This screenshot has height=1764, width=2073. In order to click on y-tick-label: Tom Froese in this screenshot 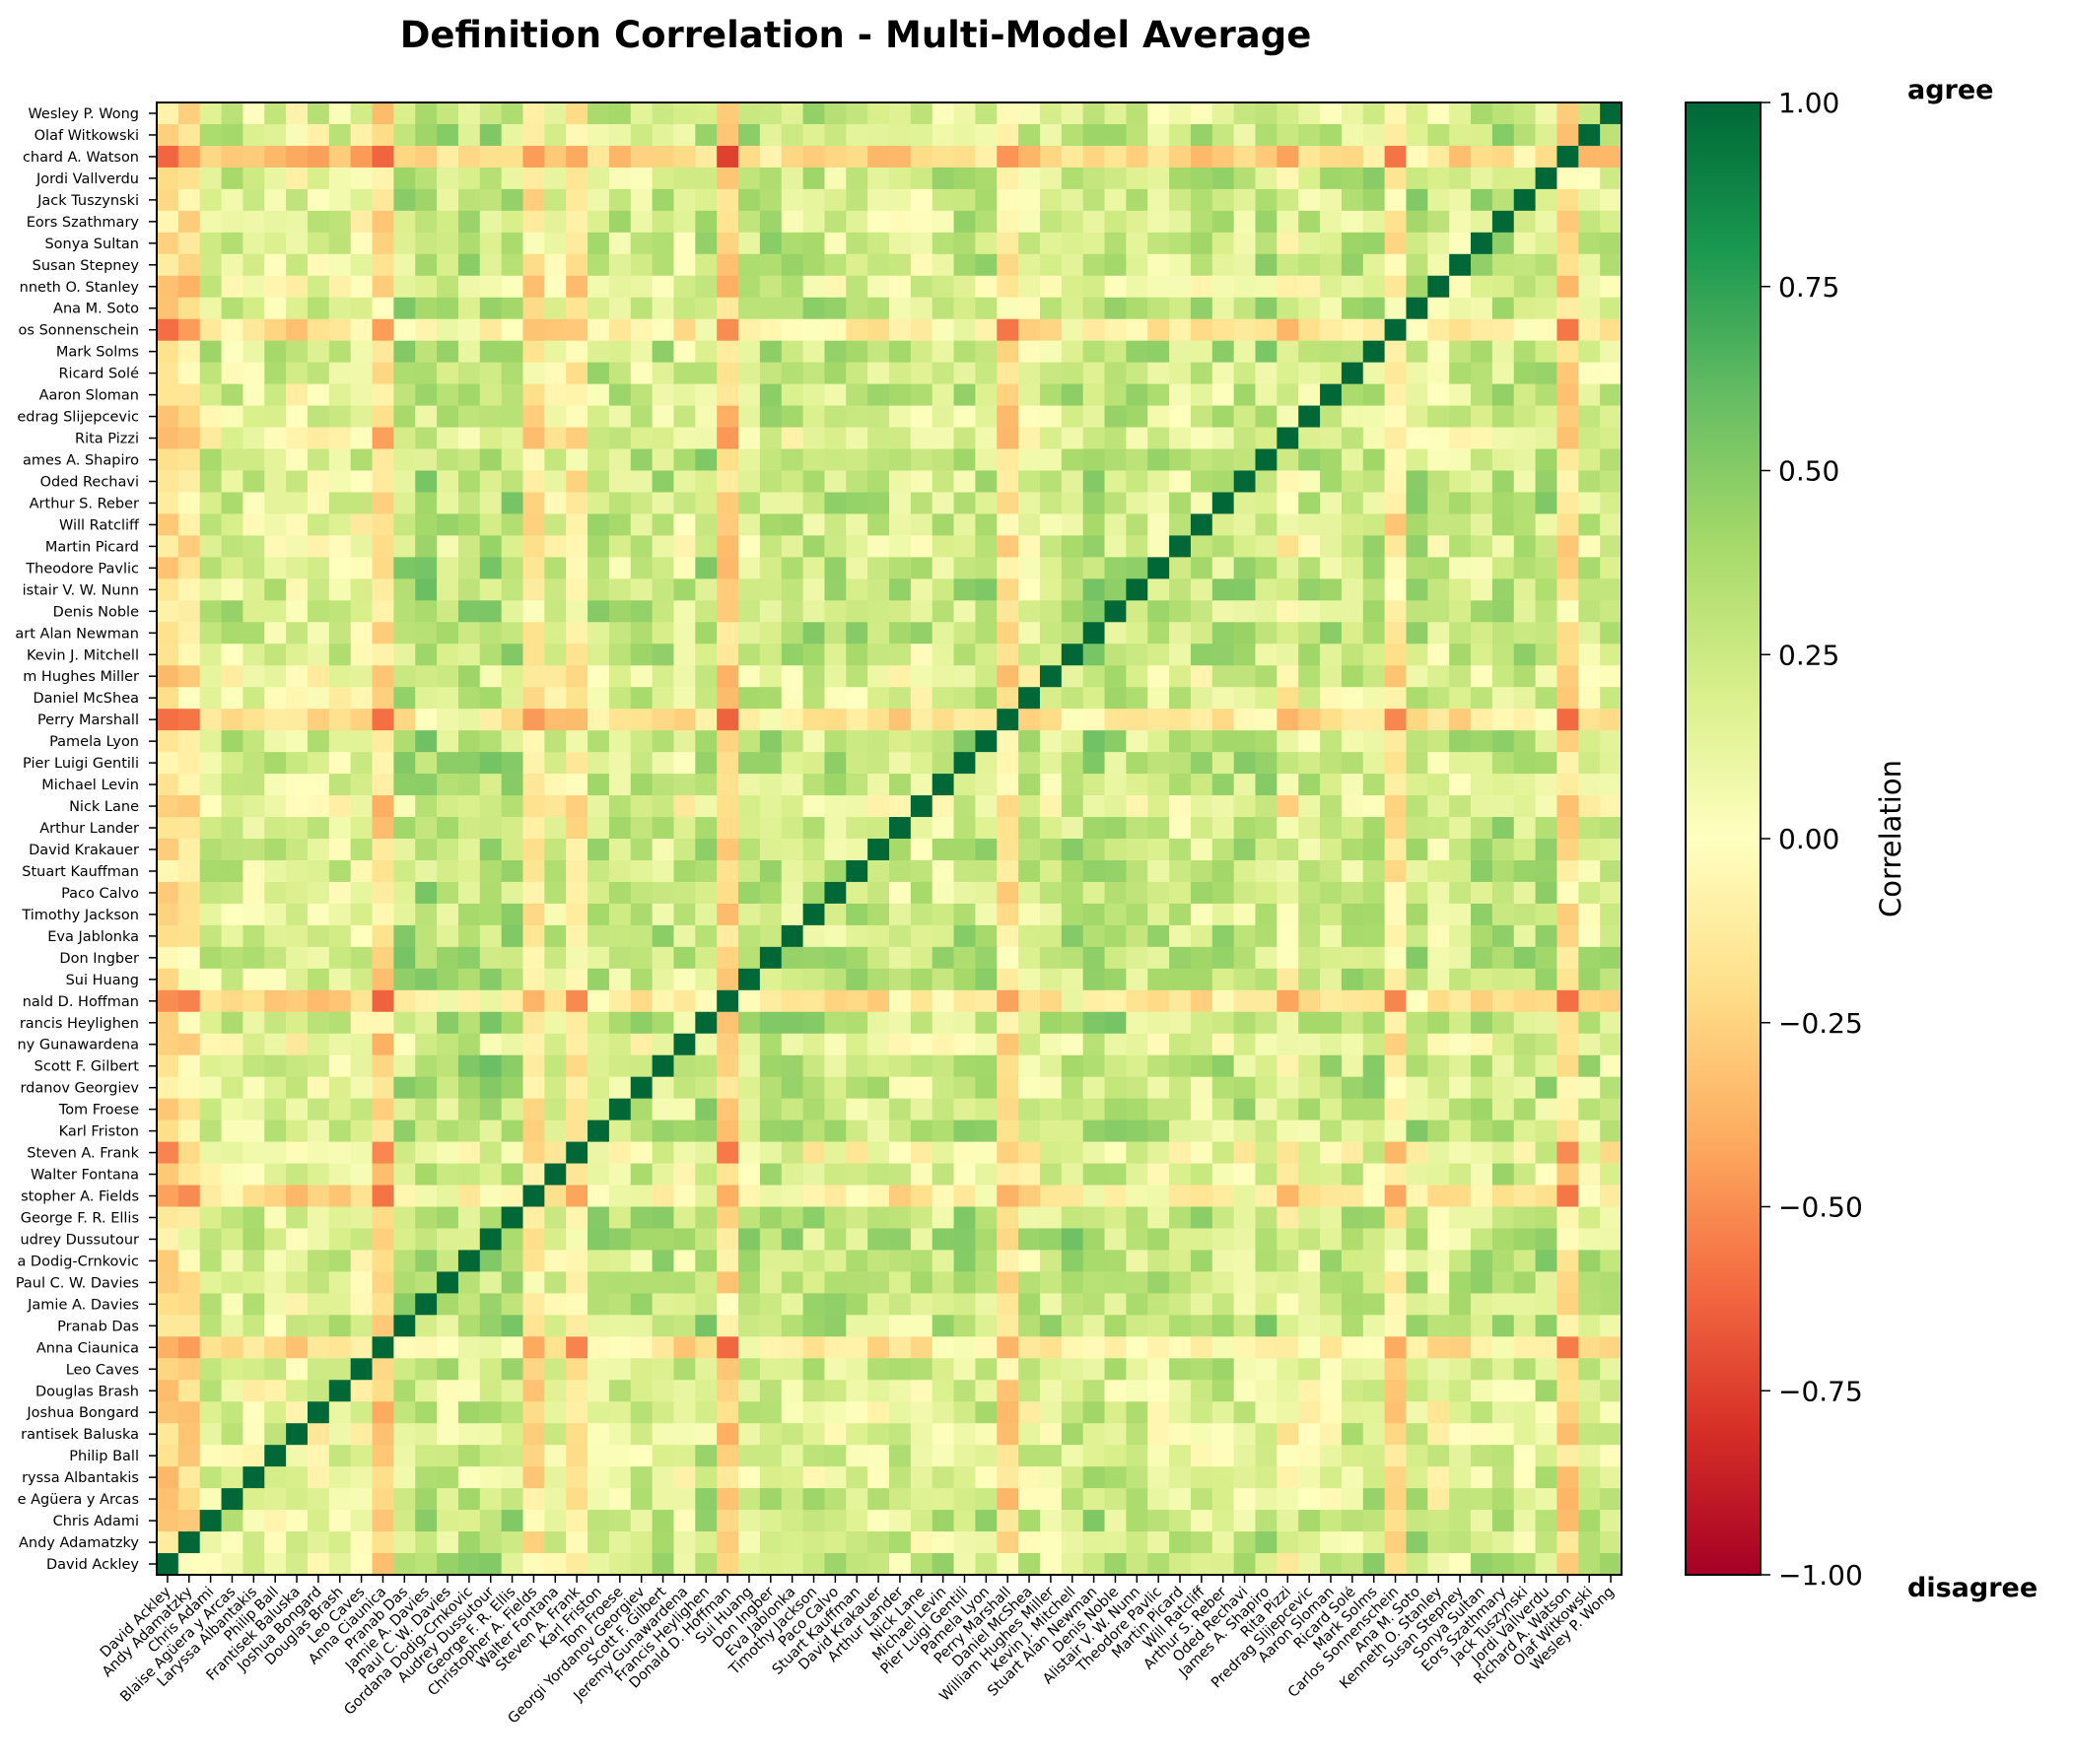, I will do `click(98, 1111)`.